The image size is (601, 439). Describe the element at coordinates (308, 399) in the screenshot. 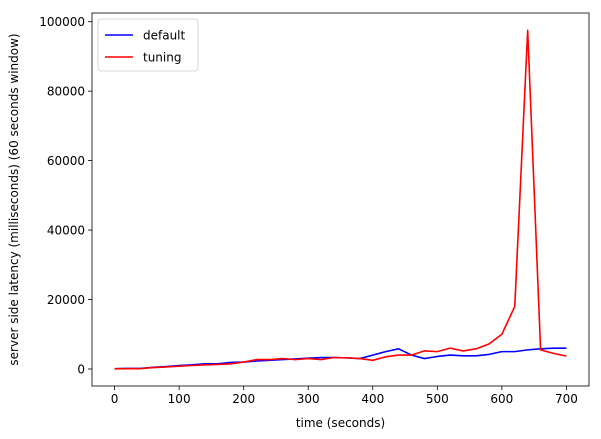

I see `x-tick-label: 300` at that location.